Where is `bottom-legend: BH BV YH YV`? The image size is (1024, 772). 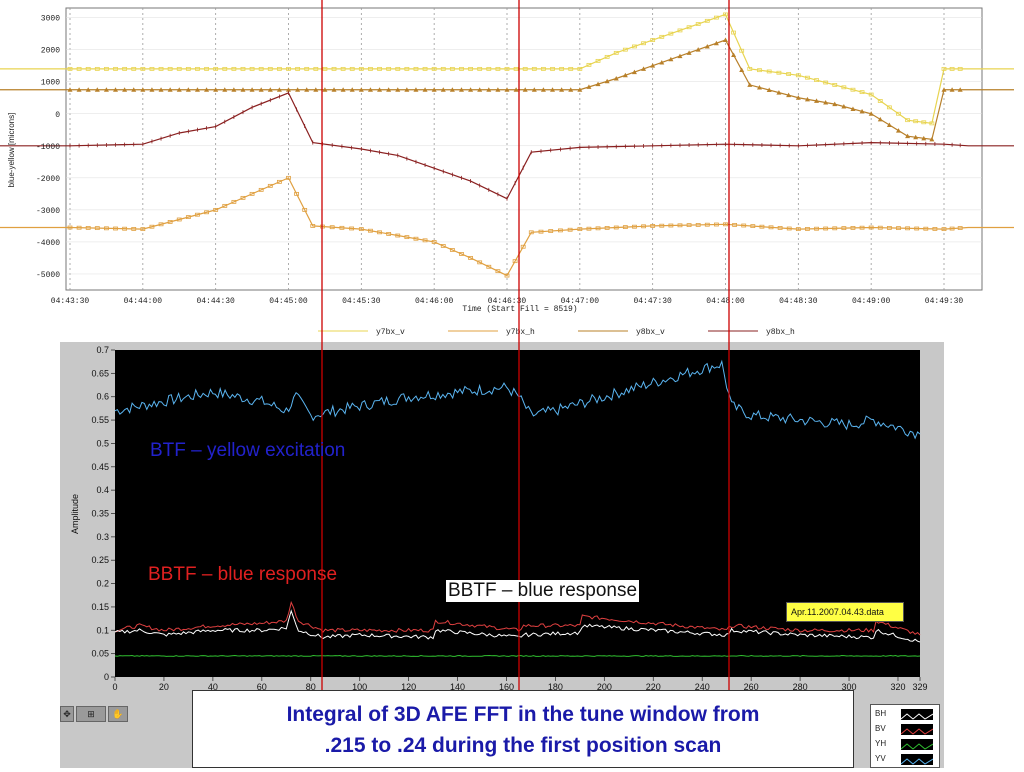 bottom-legend: BH BV YH YV is located at coordinates (905, 736).